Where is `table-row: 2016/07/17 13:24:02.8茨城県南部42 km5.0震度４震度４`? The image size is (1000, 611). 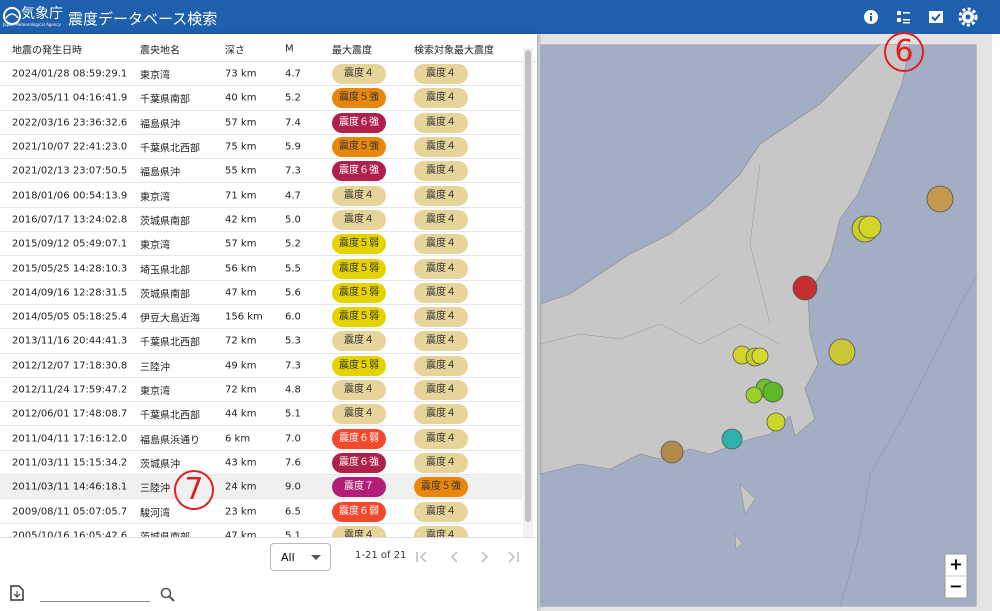 table-row: 2016/07/17 13:24:02.8茨城県南部42 km5.0震度４震度４ is located at coordinates (261, 220).